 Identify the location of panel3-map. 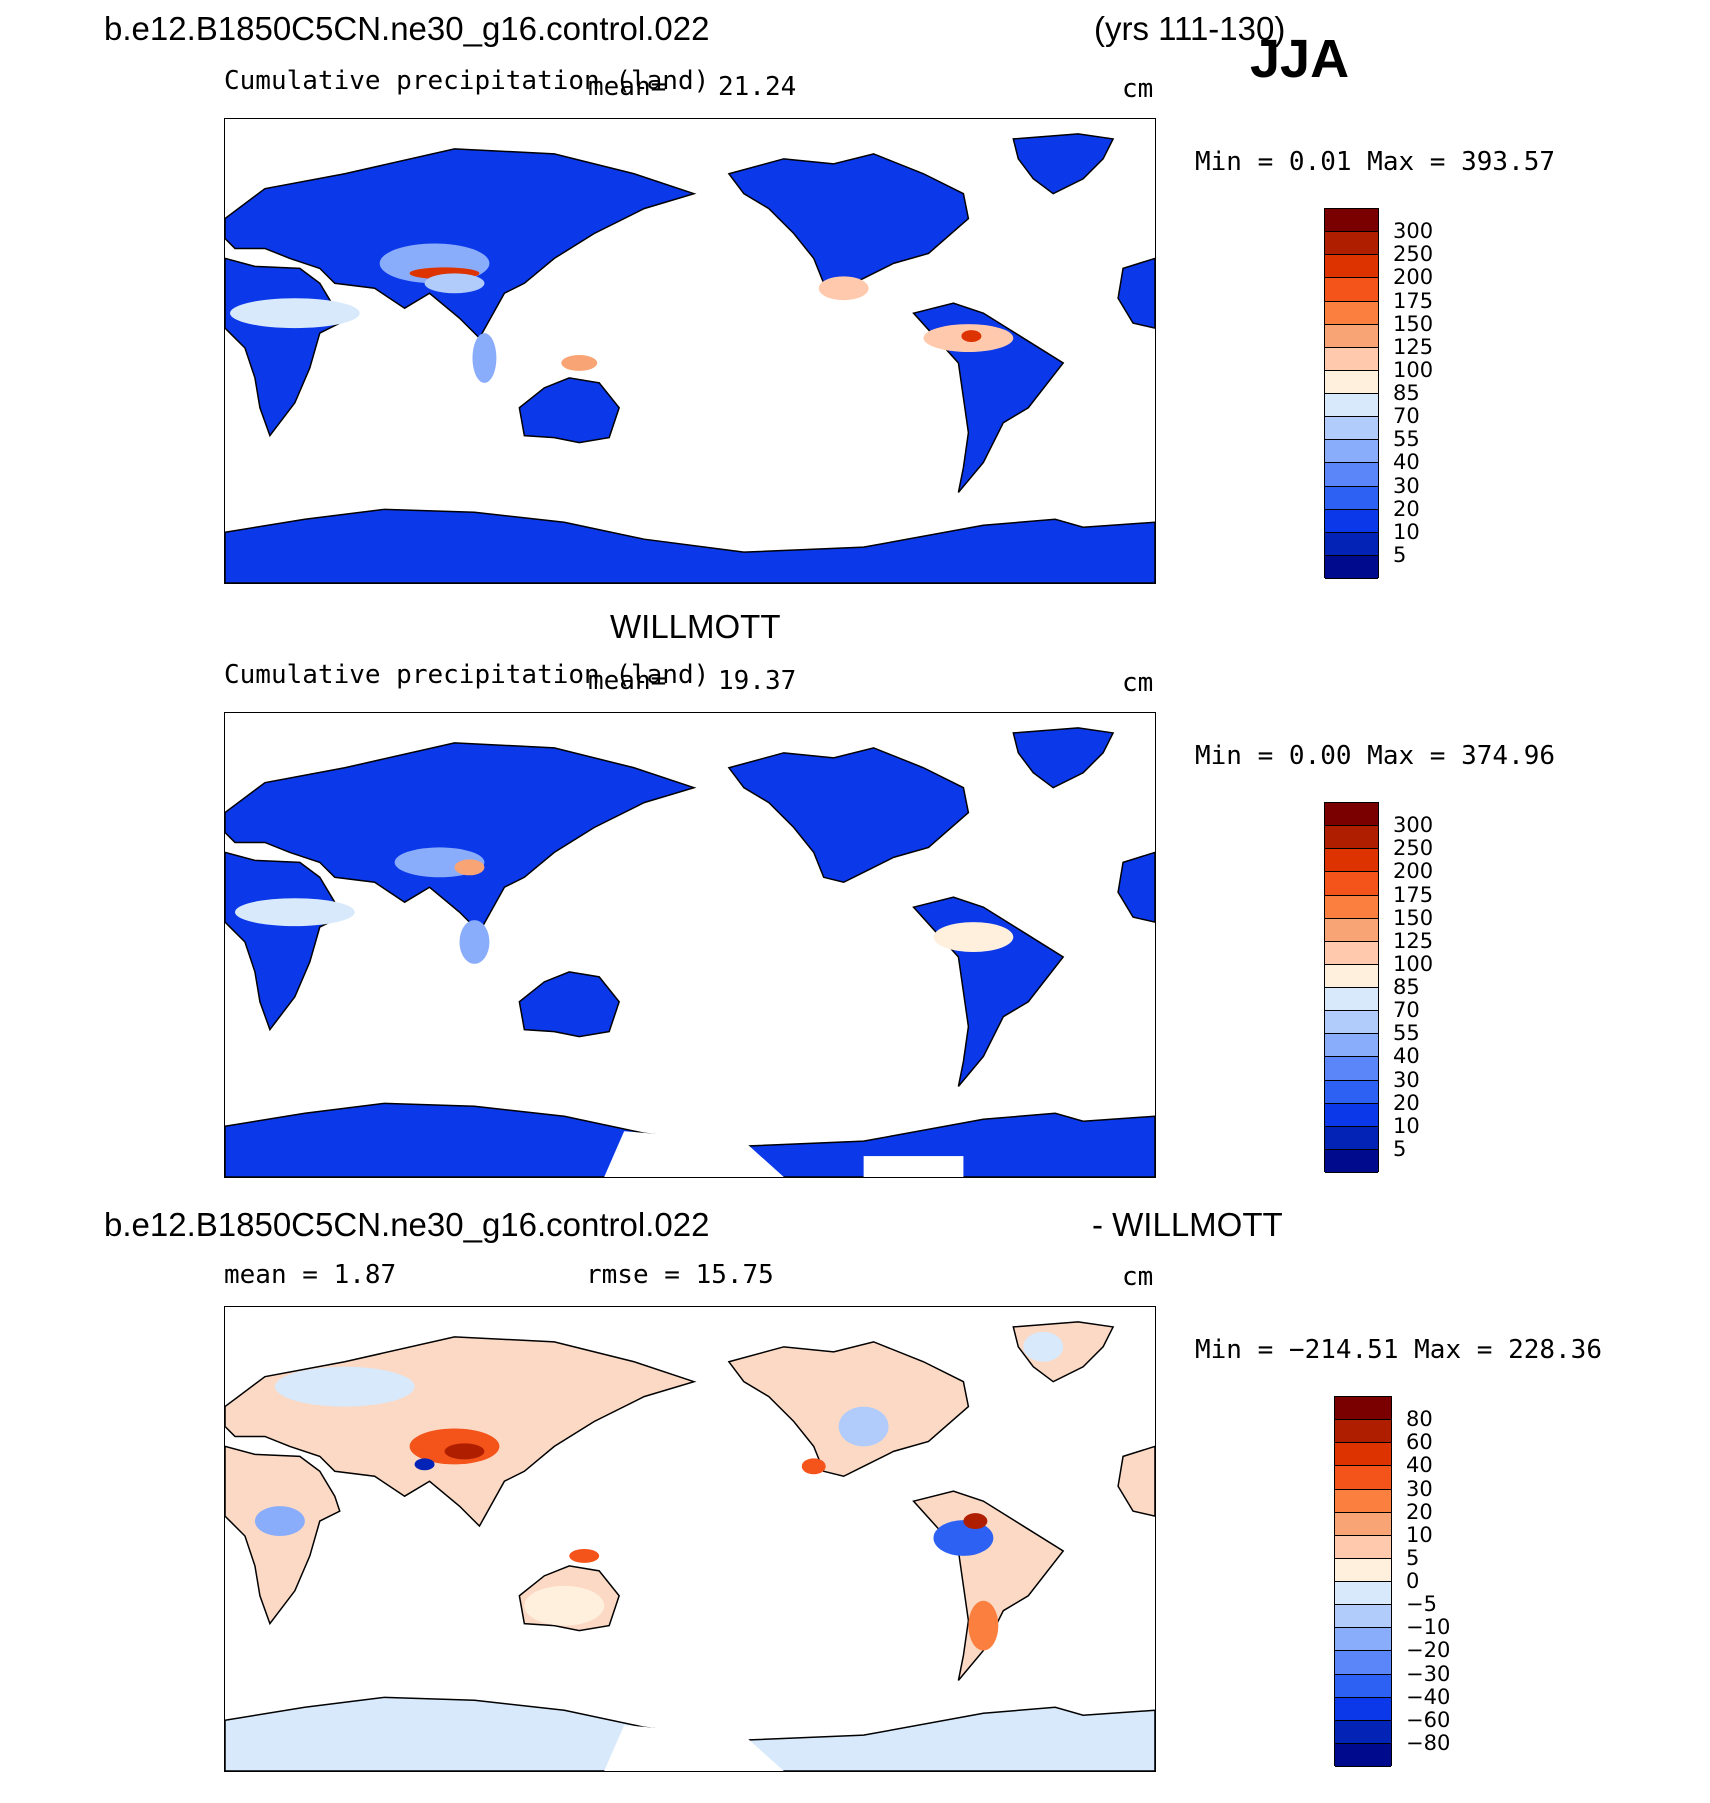
(690, 1539).